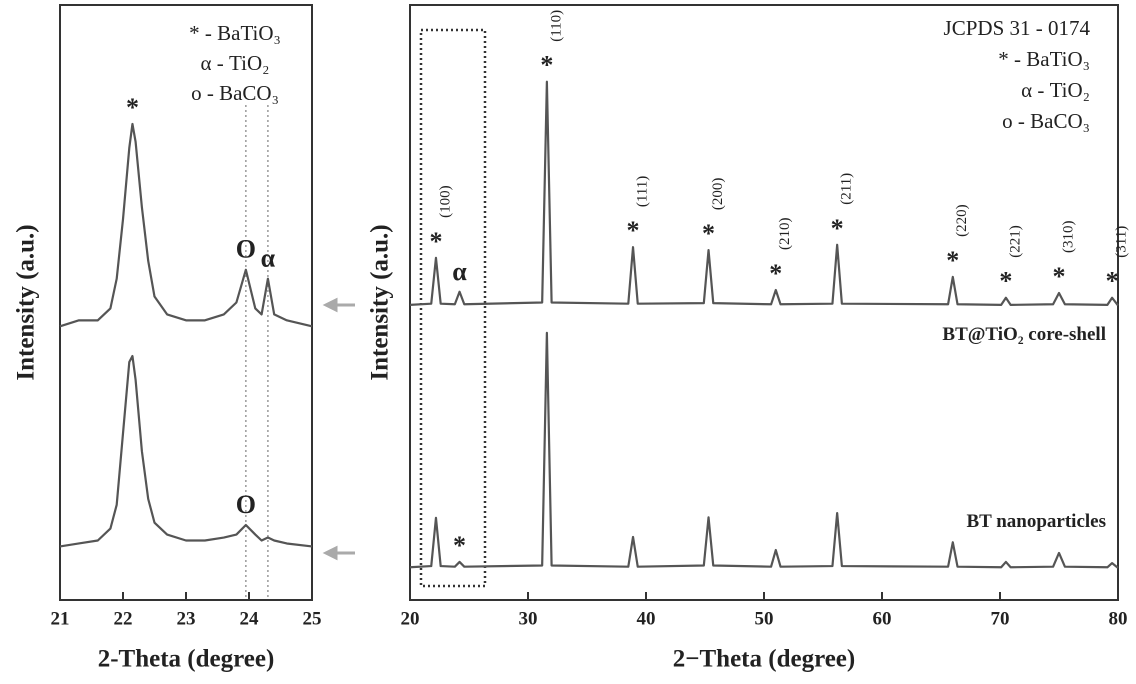 The image size is (1136, 684). Describe the element at coordinates (338, 429) in the screenshot. I see `arrows` at that location.